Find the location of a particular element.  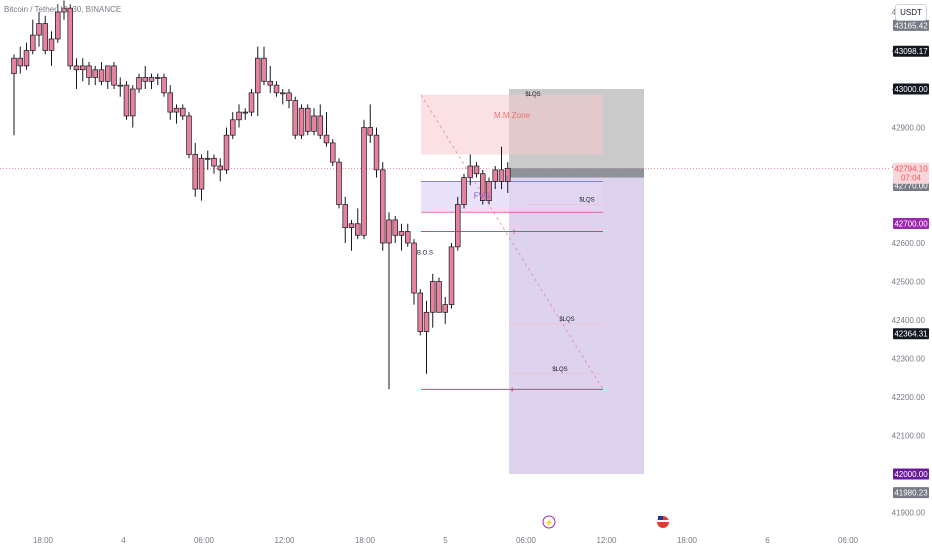

price-tick-label: 42300.00 is located at coordinates (909, 359).